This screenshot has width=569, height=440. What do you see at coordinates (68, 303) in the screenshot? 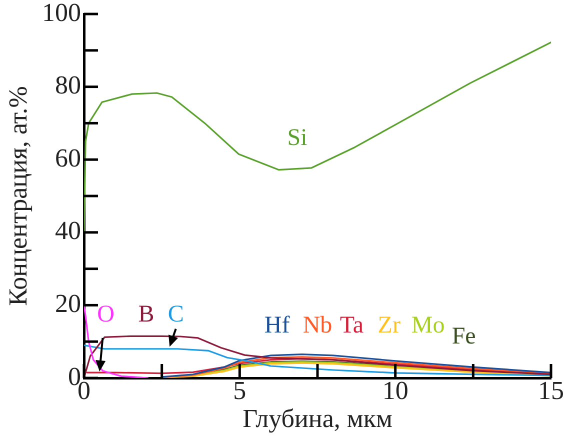
I see `y-tick-label: 20` at bounding box center [68, 303].